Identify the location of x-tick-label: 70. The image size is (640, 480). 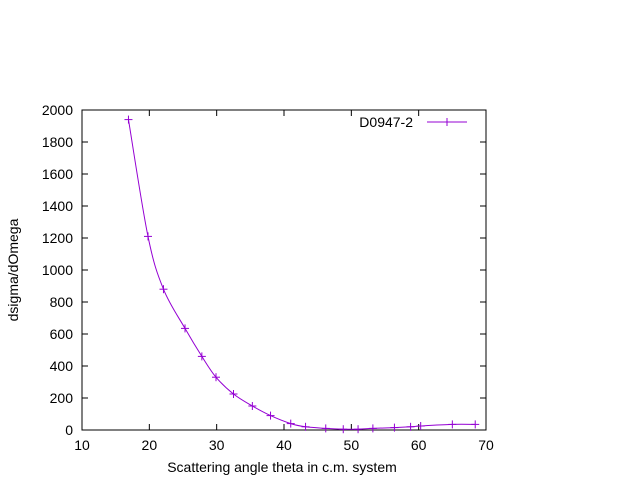
(486, 445).